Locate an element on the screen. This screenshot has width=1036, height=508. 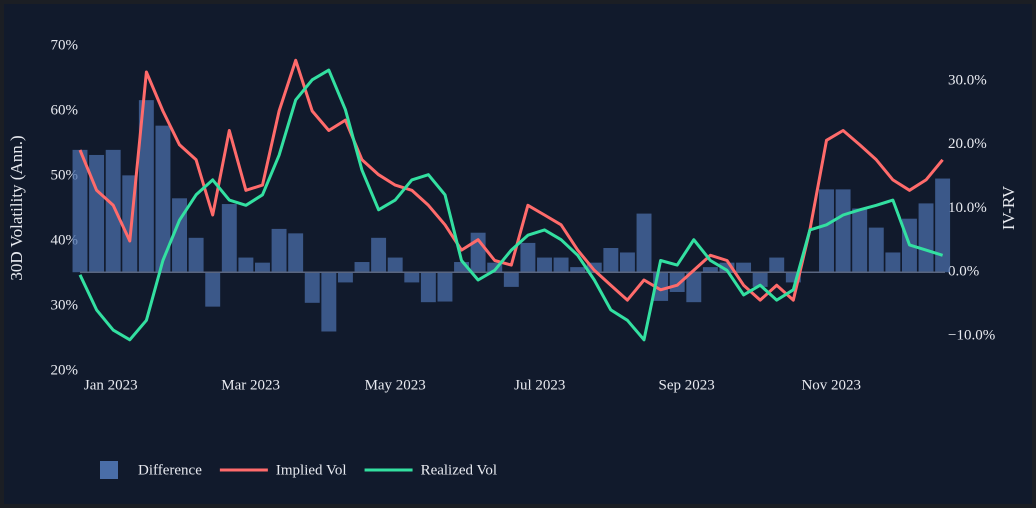
legend-label: Realized Vol is located at coordinates (459, 470).